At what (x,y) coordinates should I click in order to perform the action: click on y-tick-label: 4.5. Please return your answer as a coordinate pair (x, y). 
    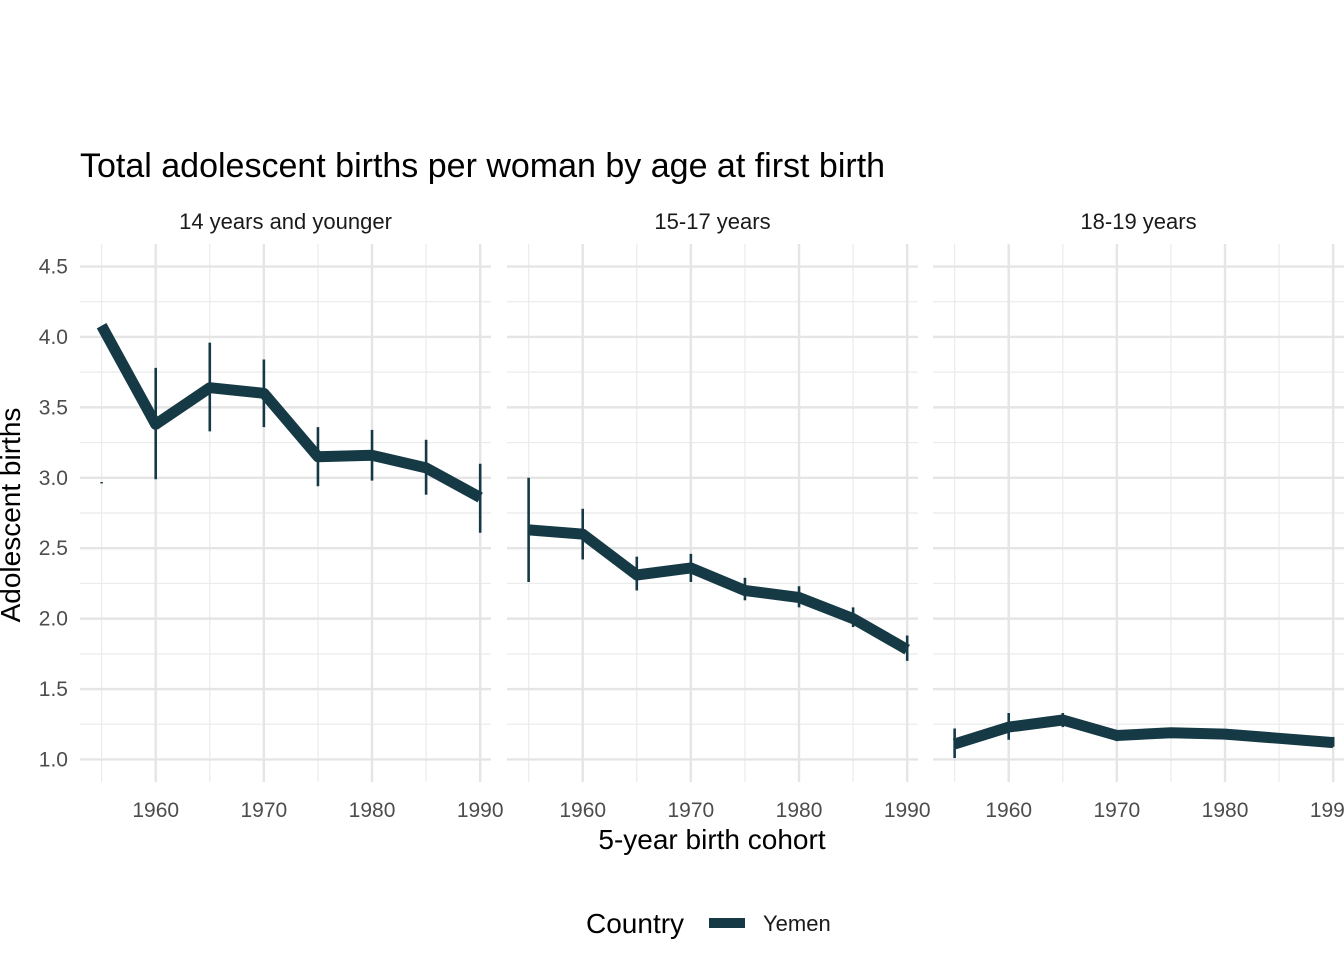
    Looking at the image, I should click on (53, 267).